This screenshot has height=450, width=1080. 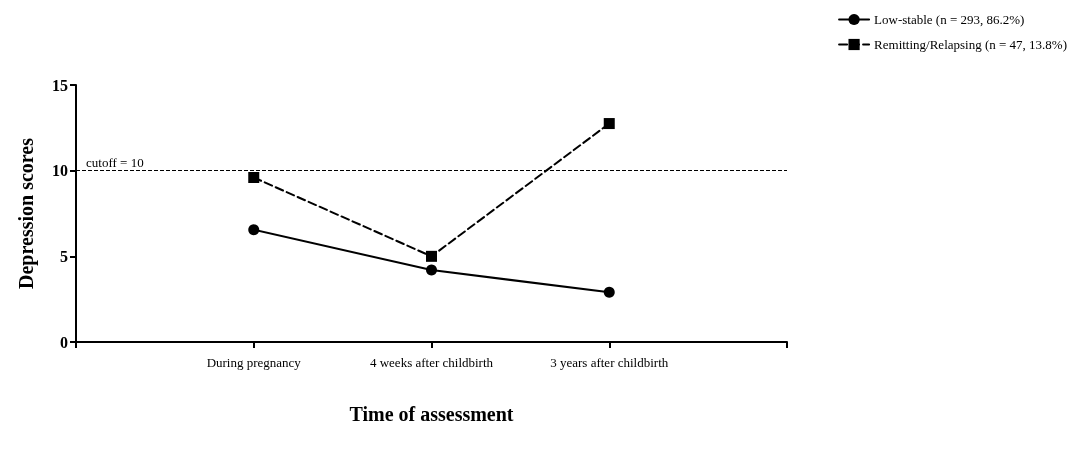 What do you see at coordinates (971, 44) in the screenshot?
I see `legend-label: Remitting/Relapsing (n = 47, 13.8%)` at bounding box center [971, 44].